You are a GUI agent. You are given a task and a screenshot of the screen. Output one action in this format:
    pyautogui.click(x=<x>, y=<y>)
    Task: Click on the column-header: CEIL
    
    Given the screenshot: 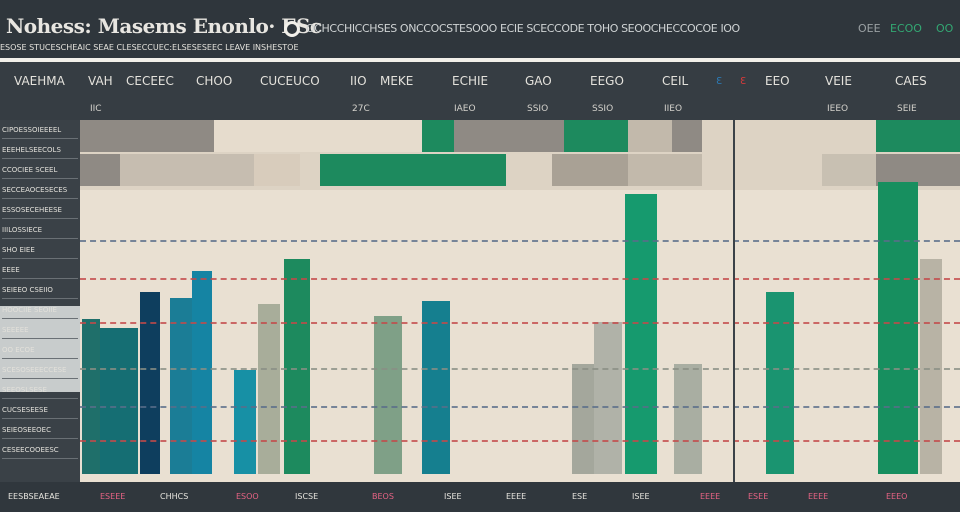 What is the action you would take?
    pyautogui.click(x=675, y=81)
    